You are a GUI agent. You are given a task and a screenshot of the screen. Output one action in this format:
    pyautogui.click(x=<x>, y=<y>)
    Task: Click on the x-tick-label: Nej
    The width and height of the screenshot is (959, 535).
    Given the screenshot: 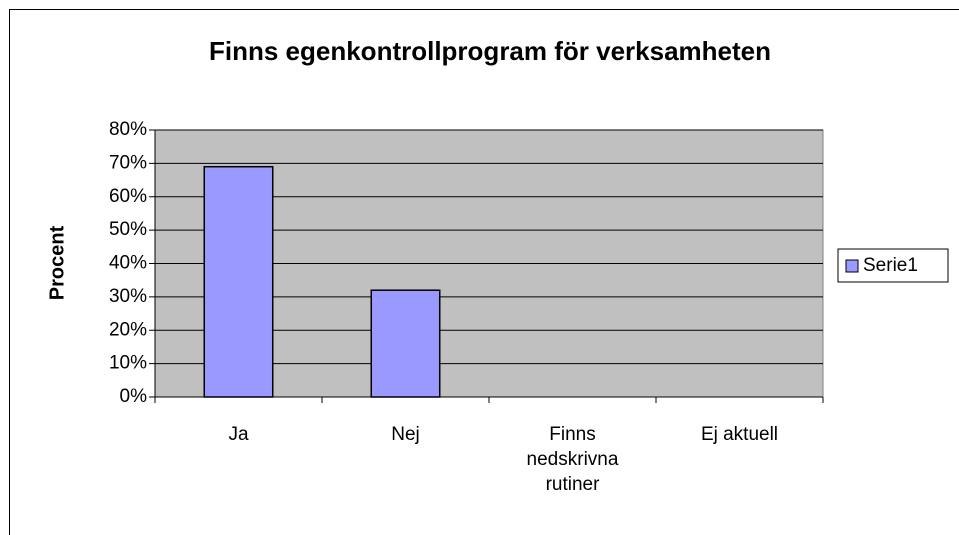 What is the action you would take?
    pyautogui.click(x=406, y=434)
    